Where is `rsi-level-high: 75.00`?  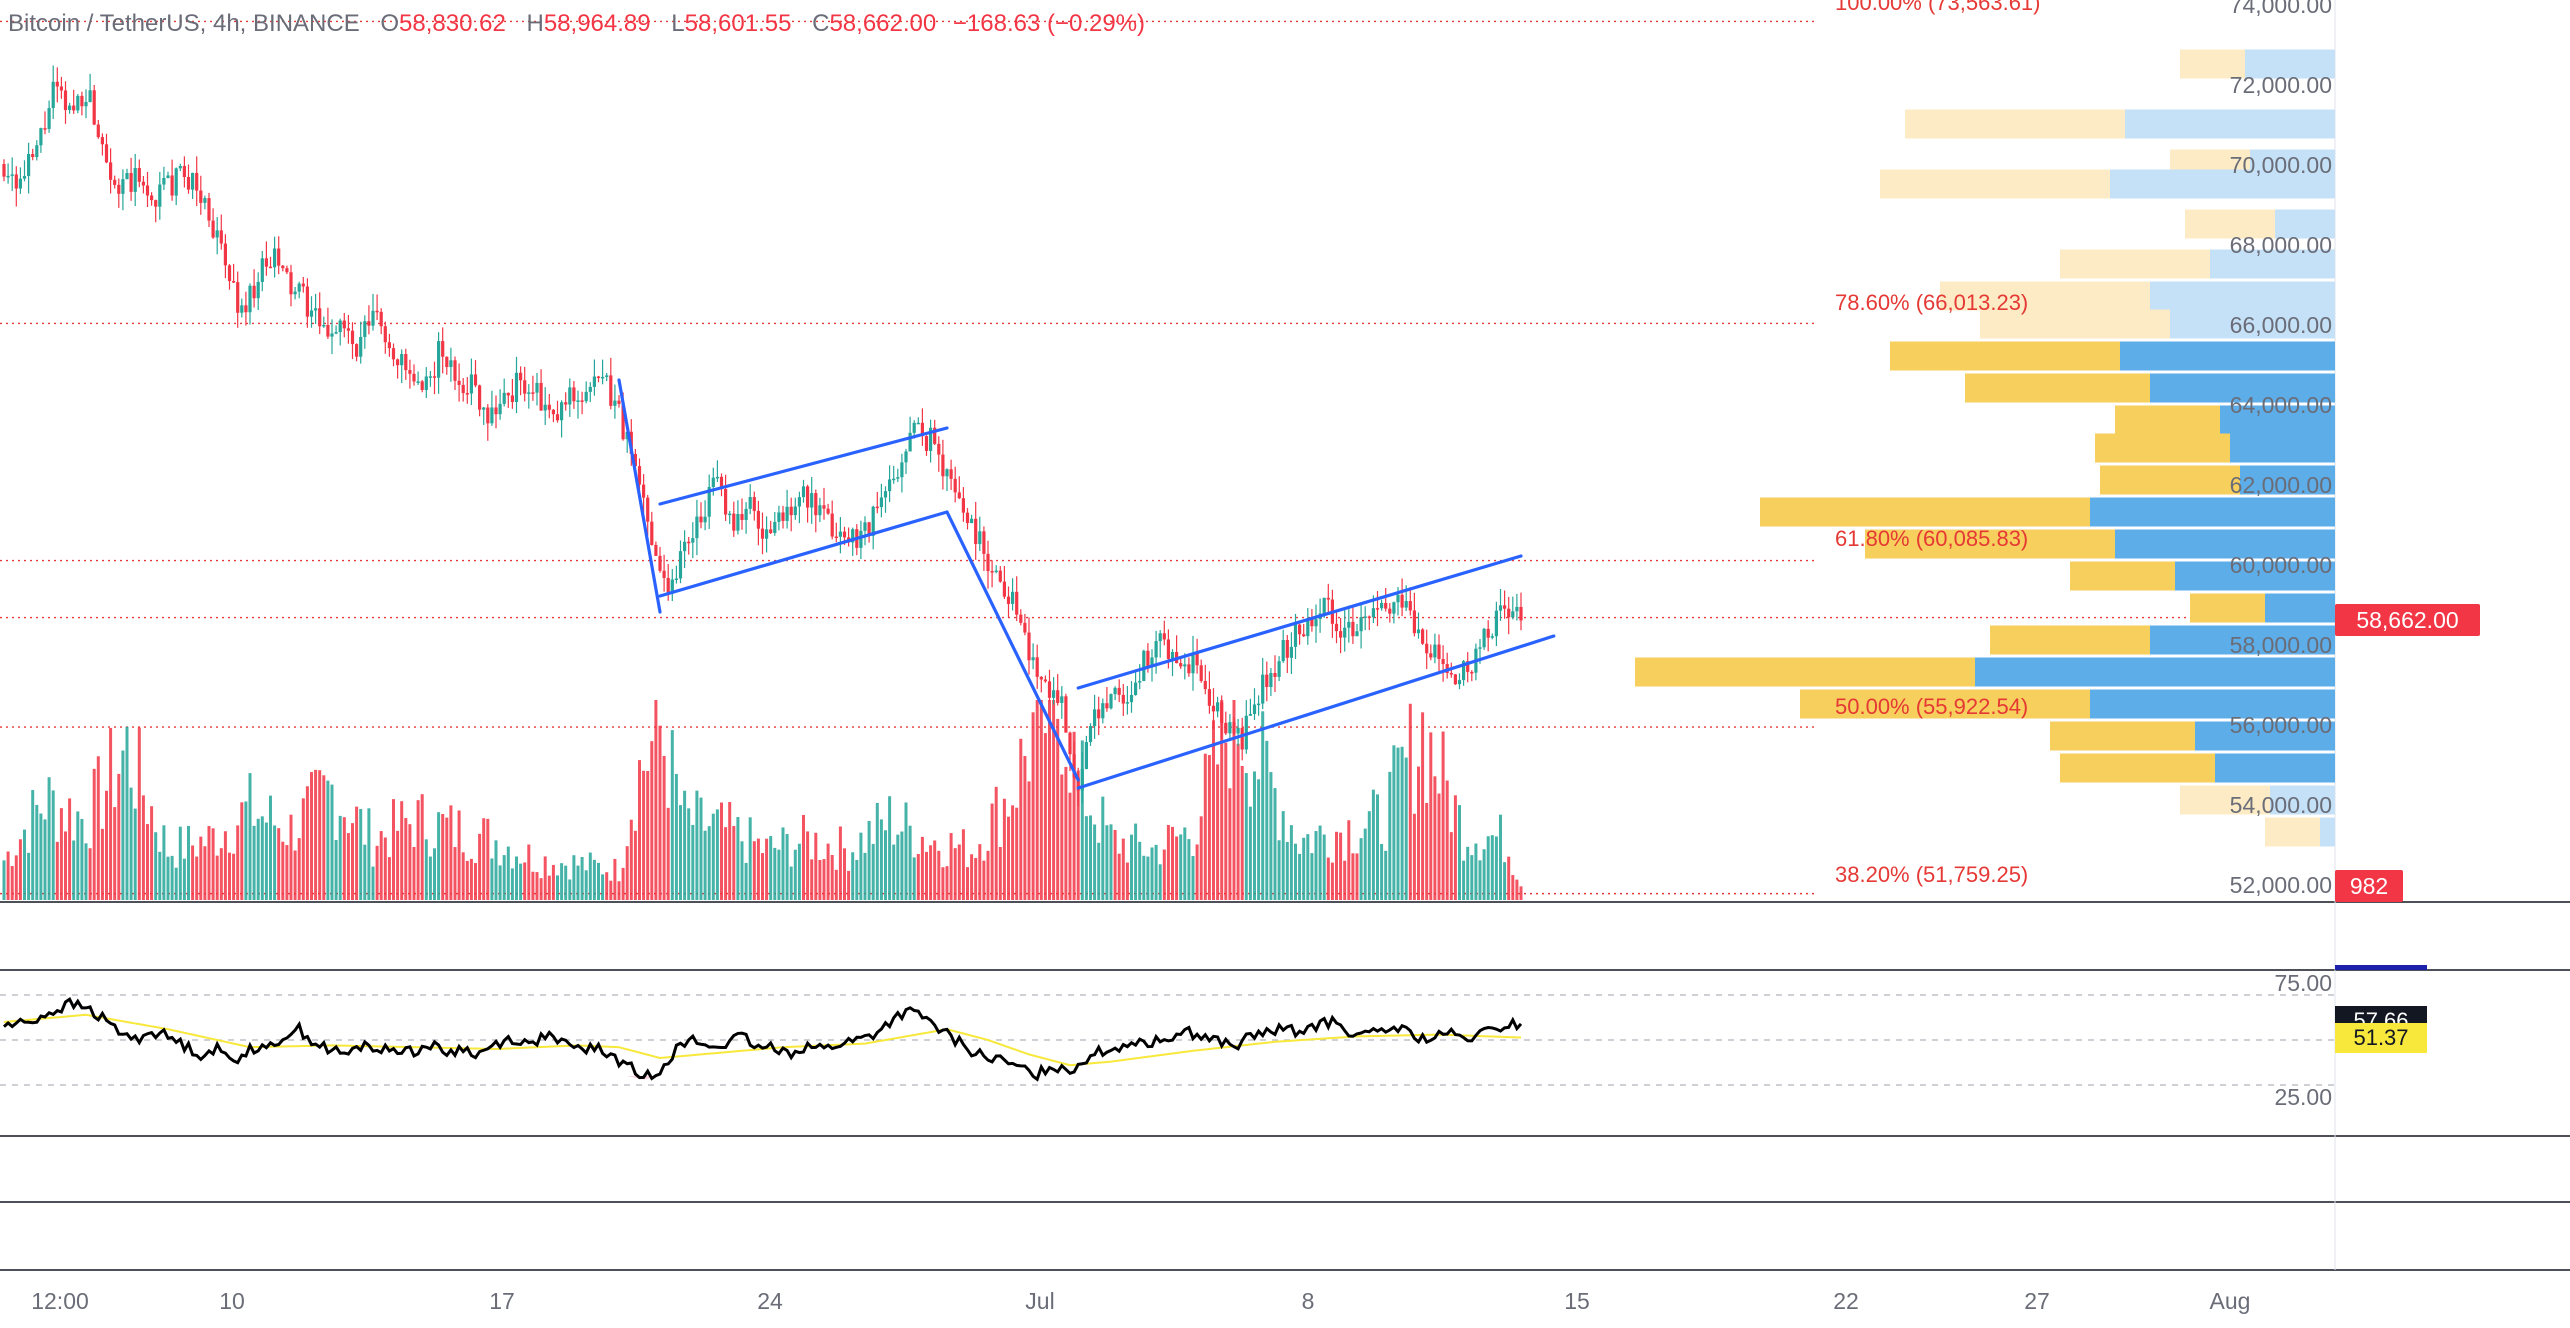 rsi-level-high: 75.00 is located at coordinates (2303, 983).